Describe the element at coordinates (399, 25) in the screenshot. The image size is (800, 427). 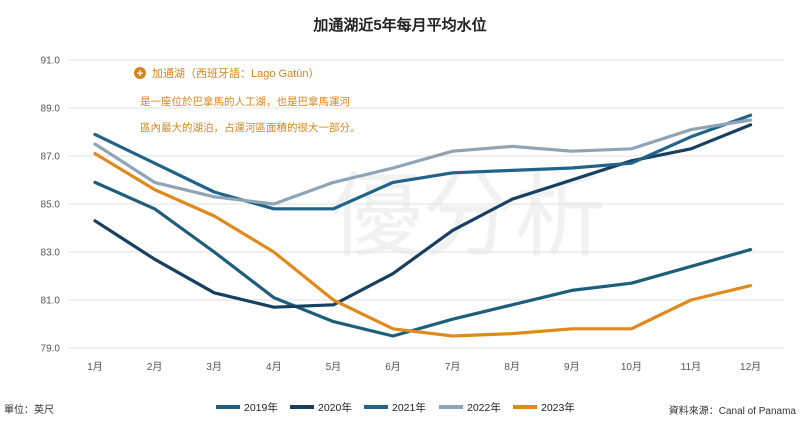
I see `chart-title: 加通湖近5年每月平均水位` at that location.